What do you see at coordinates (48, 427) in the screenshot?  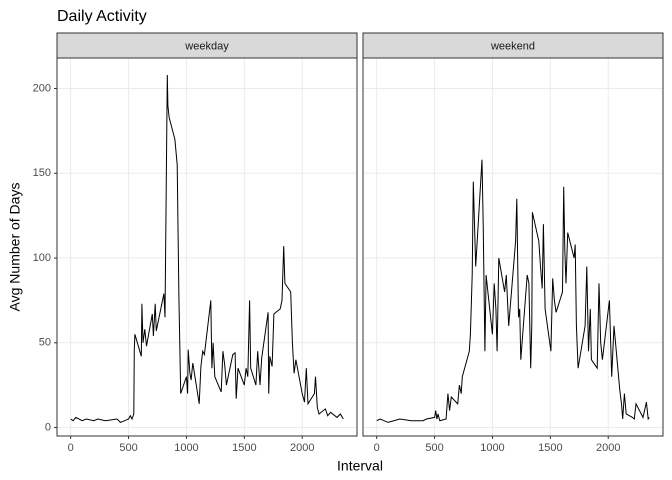 I see `y-tick-label: 0` at bounding box center [48, 427].